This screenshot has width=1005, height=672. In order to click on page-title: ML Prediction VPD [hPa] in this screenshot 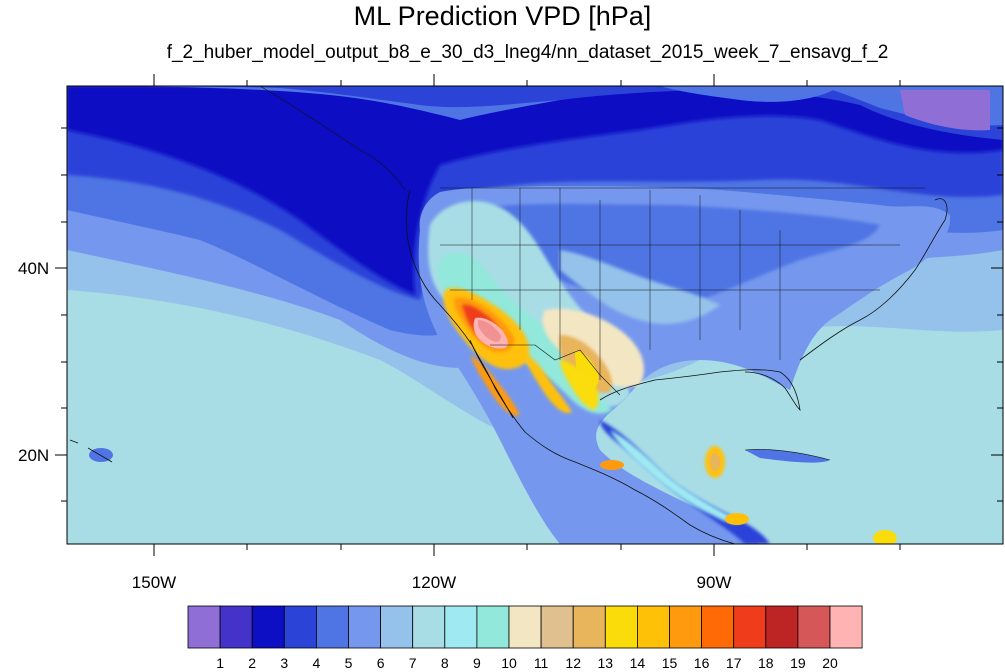, I will do `click(502, 16)`.